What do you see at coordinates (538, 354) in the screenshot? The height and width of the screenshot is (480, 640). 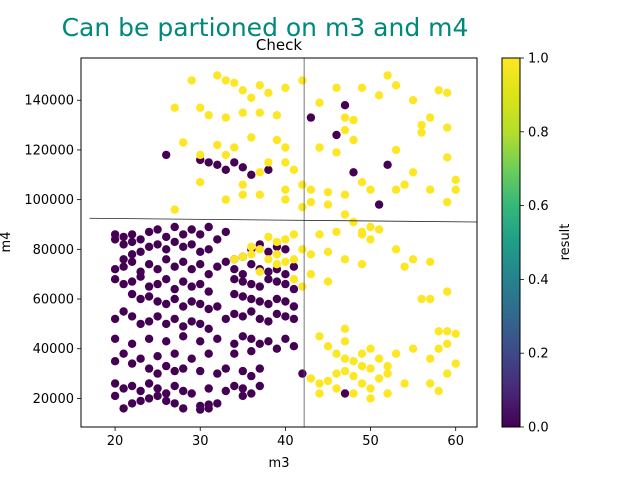 I see `colorbar-tick-label-0.2: 0.2` at bounding box center [538, 354].